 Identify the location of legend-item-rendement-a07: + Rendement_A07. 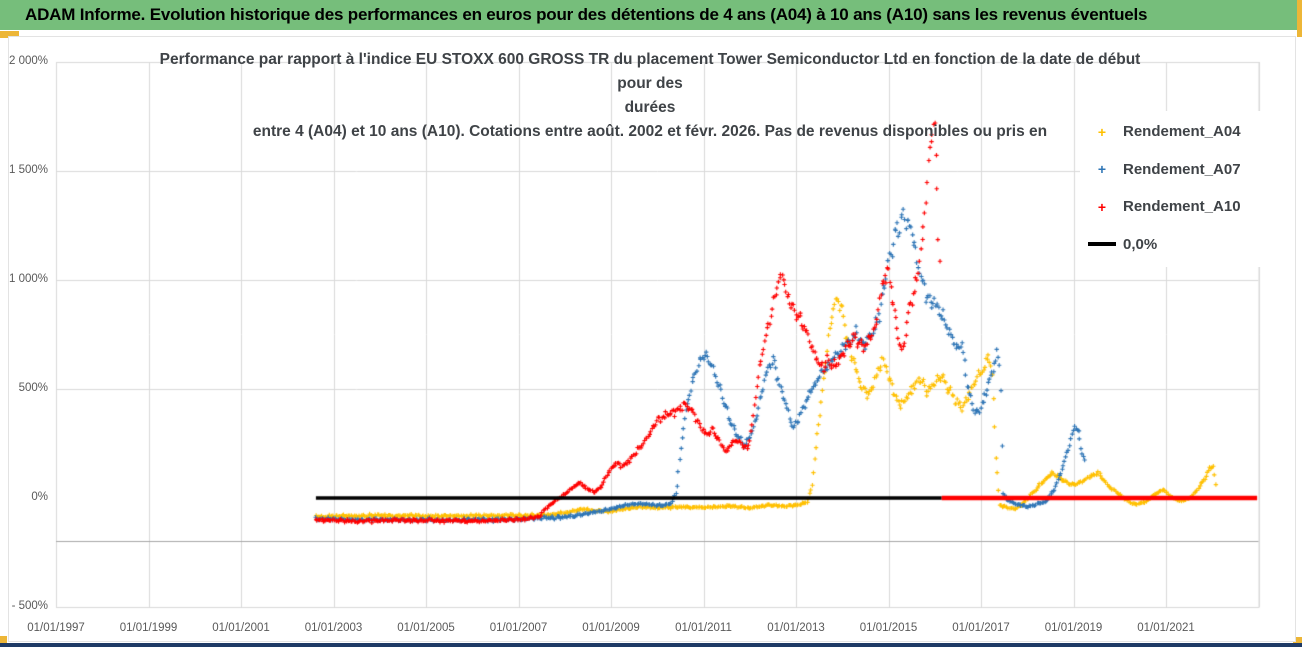
(1180, 170).